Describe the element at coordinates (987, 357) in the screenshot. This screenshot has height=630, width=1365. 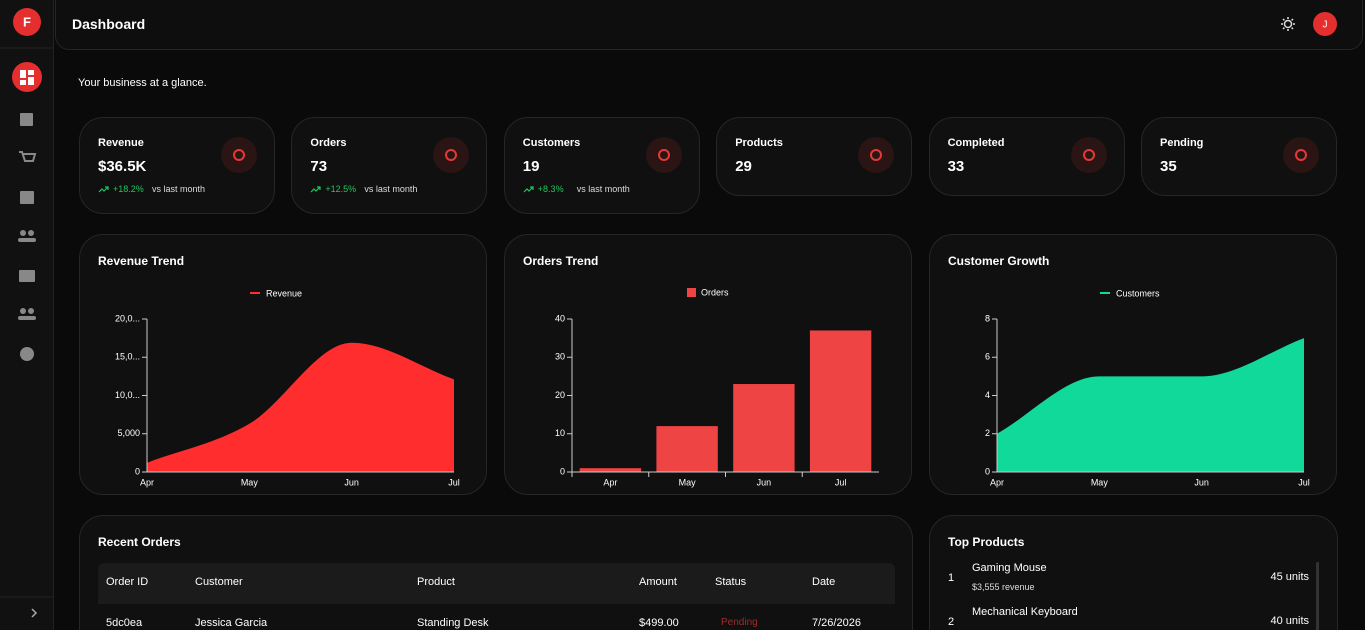
I see `y-tick-label: 6` at that location.